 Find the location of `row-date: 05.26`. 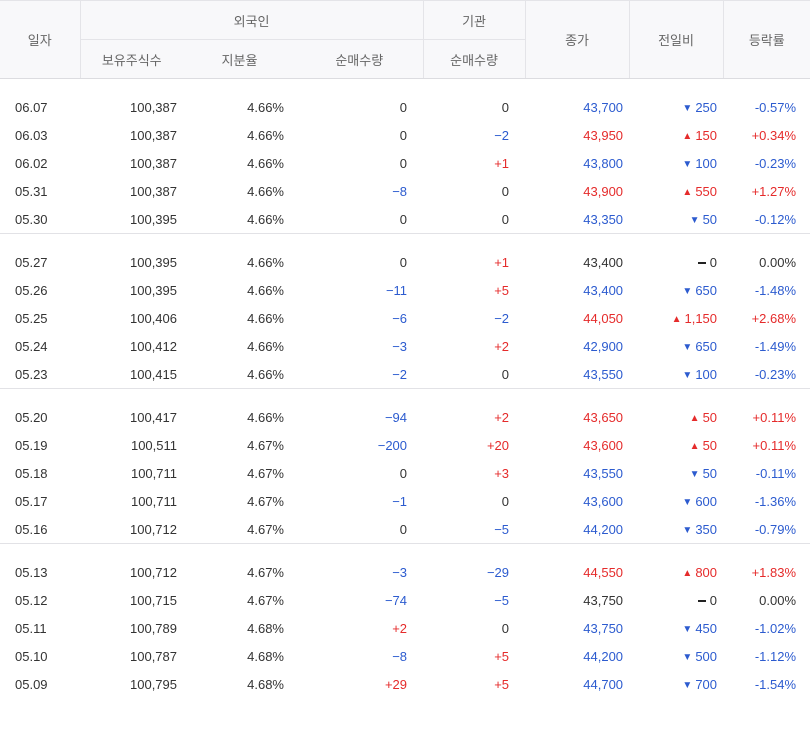

row-date: 05.26 is located at coordinates (40, 290).